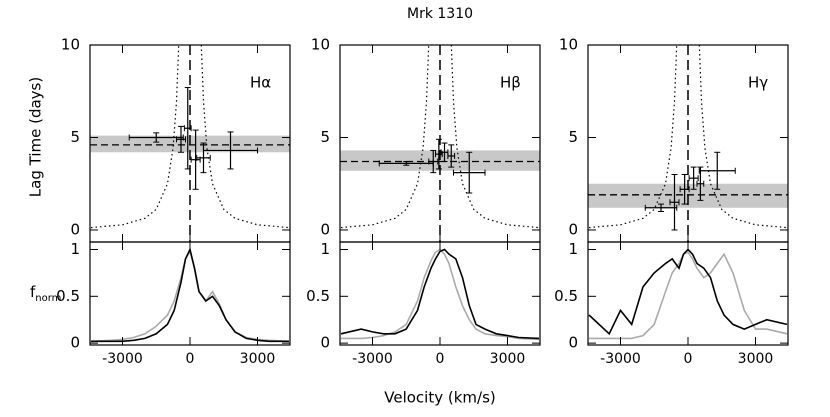 The image size is (830, 417). Describe the element at coordinates (440, 14) in the screenshot. I see `figure-title: Mrk 1310` at that location.